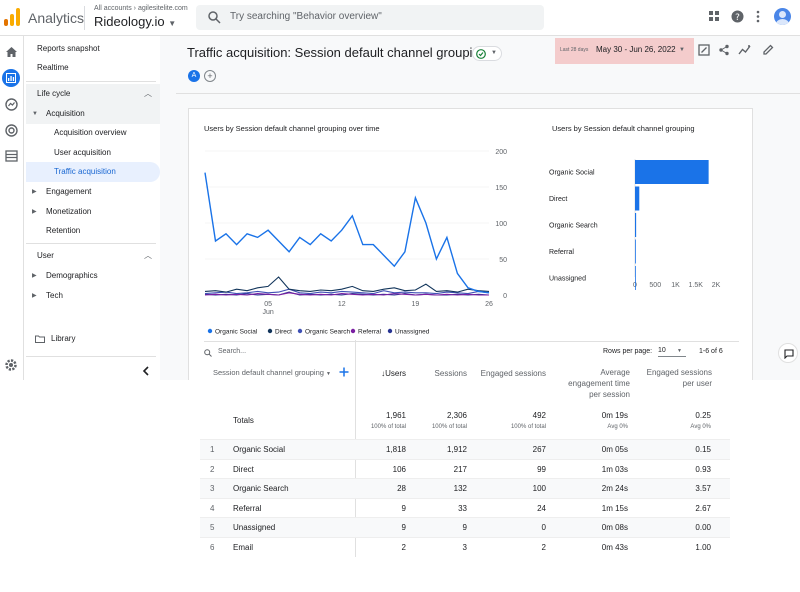 Image resolution: width=800 pixels, height=592 pixels. Describe the element at coordinates (34, 296) in the screenshot. I see `caret-right-icon: ▶` at that location.